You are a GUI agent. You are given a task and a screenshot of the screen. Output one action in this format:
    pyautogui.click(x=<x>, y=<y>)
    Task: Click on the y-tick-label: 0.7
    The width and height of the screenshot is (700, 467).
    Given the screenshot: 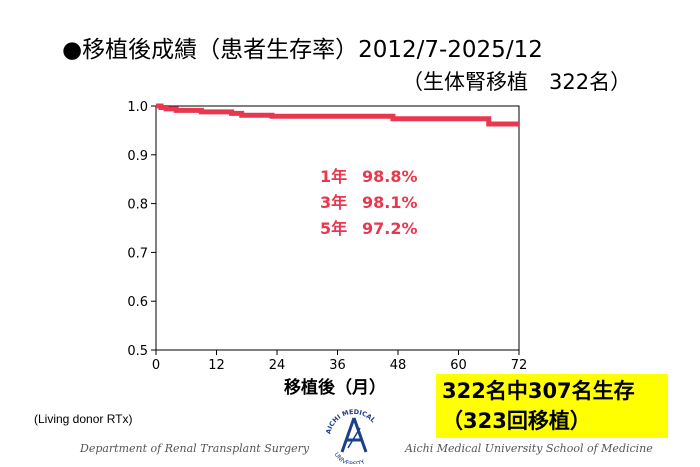 What is the action you would take?
    pyautogui.click(x=137, y=253)
    